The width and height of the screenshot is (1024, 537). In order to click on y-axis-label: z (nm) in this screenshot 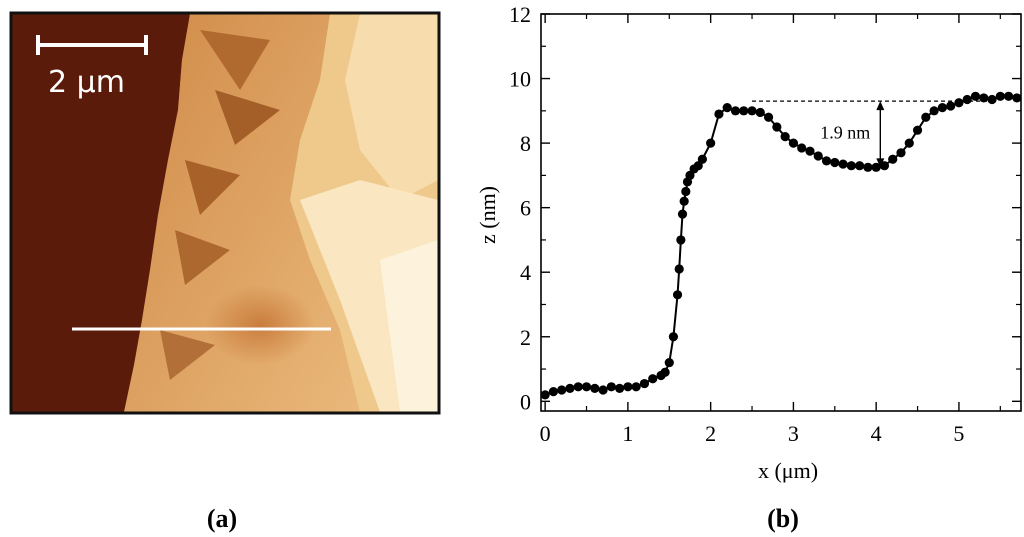, I will do `click(487, 215)`.